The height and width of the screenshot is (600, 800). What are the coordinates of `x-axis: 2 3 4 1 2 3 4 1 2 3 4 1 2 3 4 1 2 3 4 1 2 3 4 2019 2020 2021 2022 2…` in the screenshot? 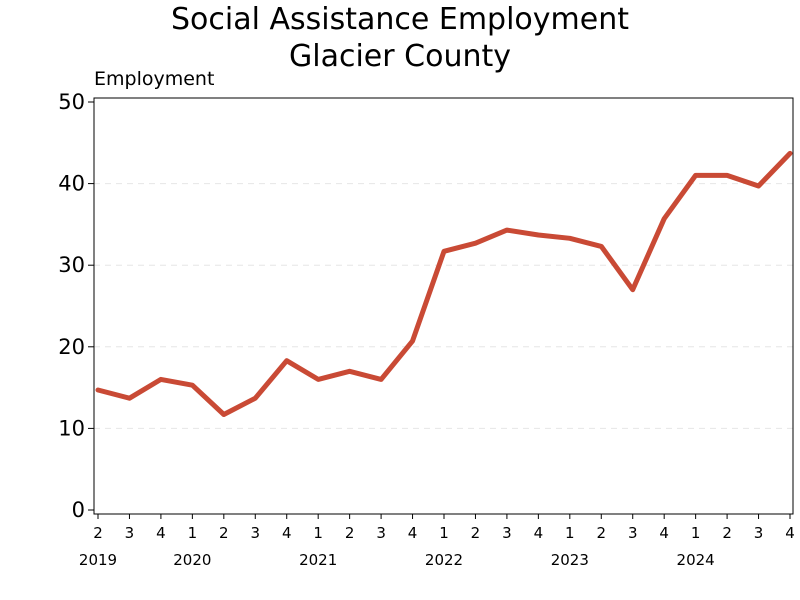 It's located at (437, 541).